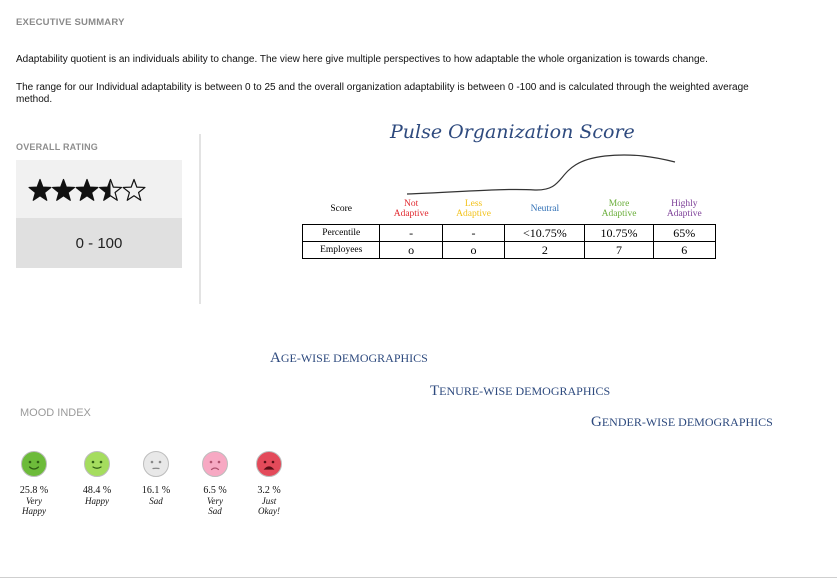  Describe the element at coordinates (545, 209) in the screenshot. I see `column-header: Neutral` at that location.